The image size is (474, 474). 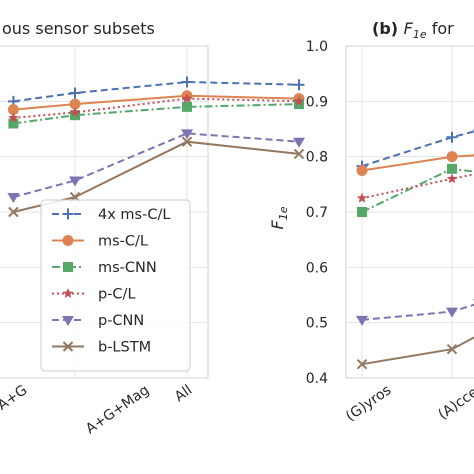 What do you see at coordinates (317, 102) in the screenshot?
I see `right-y-tick-label: 0.9` at bounding box center [317, 102].